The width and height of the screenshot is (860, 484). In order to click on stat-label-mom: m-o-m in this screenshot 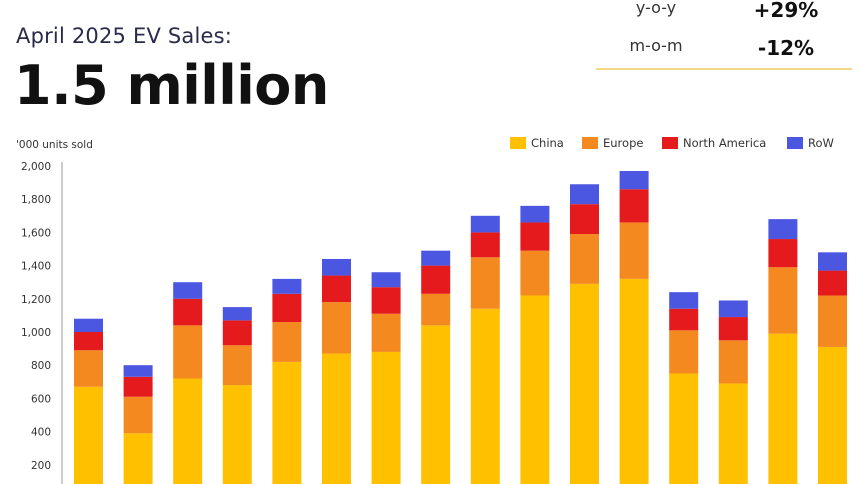, I will do `click(656, 45)`.